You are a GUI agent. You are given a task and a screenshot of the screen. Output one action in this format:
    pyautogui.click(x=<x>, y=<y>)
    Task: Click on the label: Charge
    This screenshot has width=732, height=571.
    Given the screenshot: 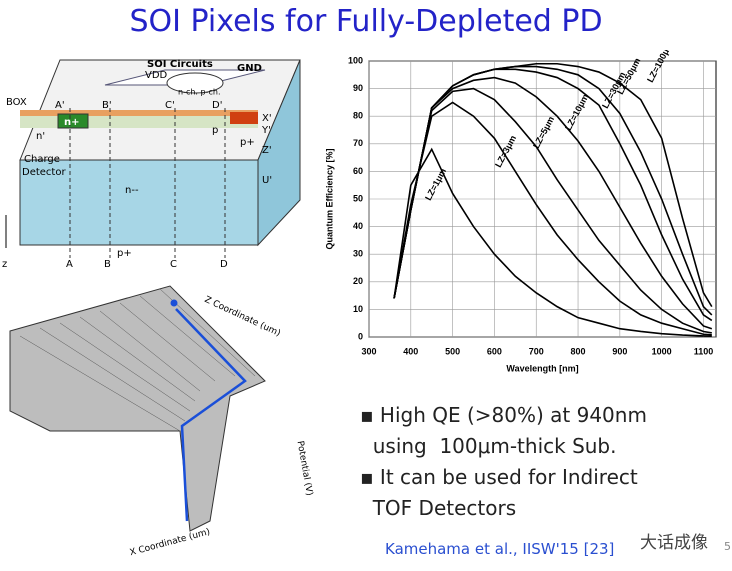 What is the action you would take?
    pyautogui.click(x=42, y=159)
    